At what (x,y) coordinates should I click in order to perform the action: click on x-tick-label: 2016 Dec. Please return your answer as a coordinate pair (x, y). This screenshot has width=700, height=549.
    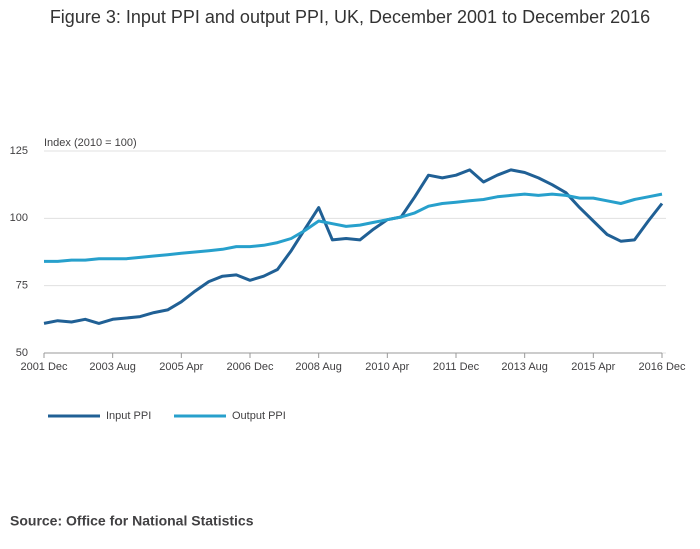
    Looking at the image, I should click on (662, 367).